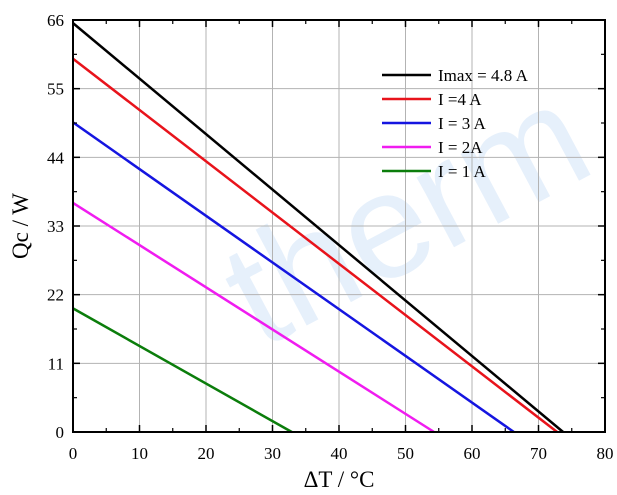 This screenshot has height=495, width=617. What do you see at coordinates (55, 89) in the screenshot?
I see `y-tick-label: 55` at bounding box center [55, 89].